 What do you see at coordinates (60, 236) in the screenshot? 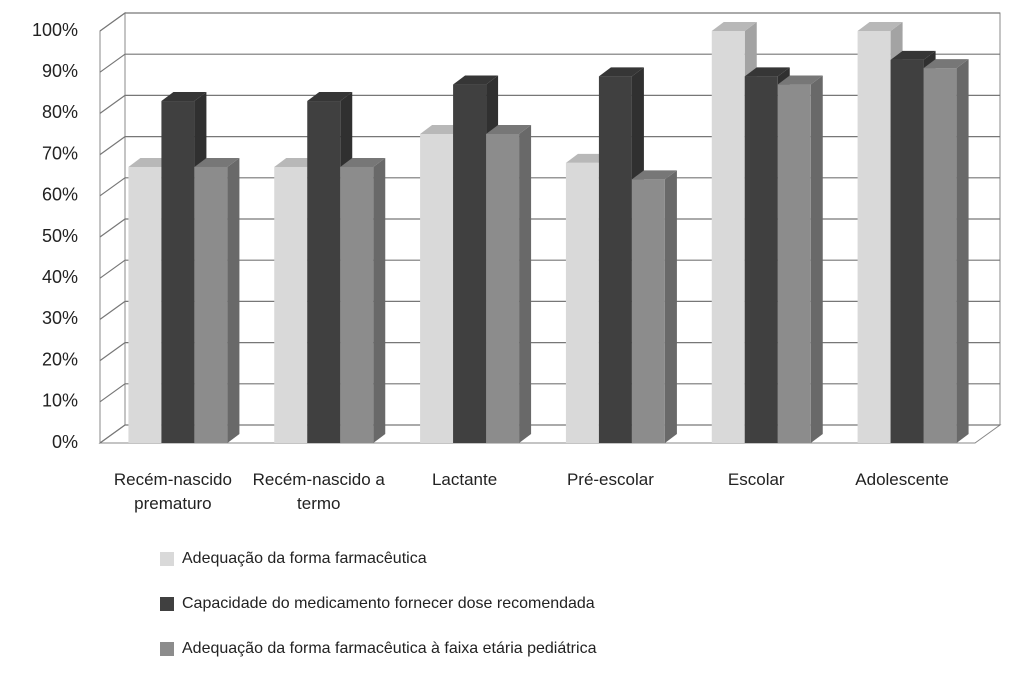
I see `y-tick-label: 50%` at bounding box center [60, 236].